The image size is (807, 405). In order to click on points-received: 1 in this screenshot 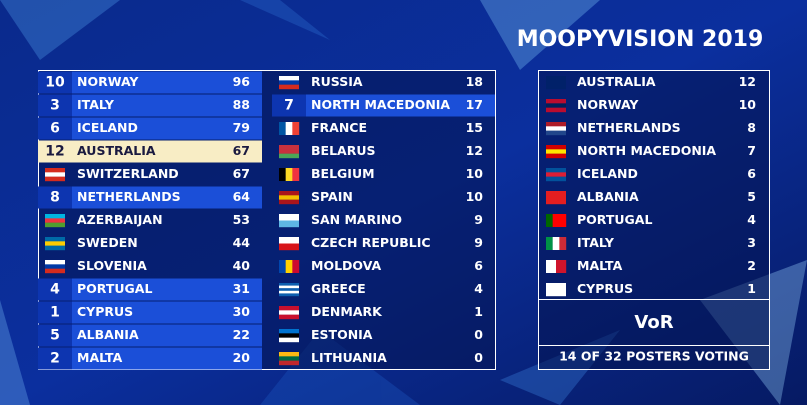, I will do `click(55, 313)`.